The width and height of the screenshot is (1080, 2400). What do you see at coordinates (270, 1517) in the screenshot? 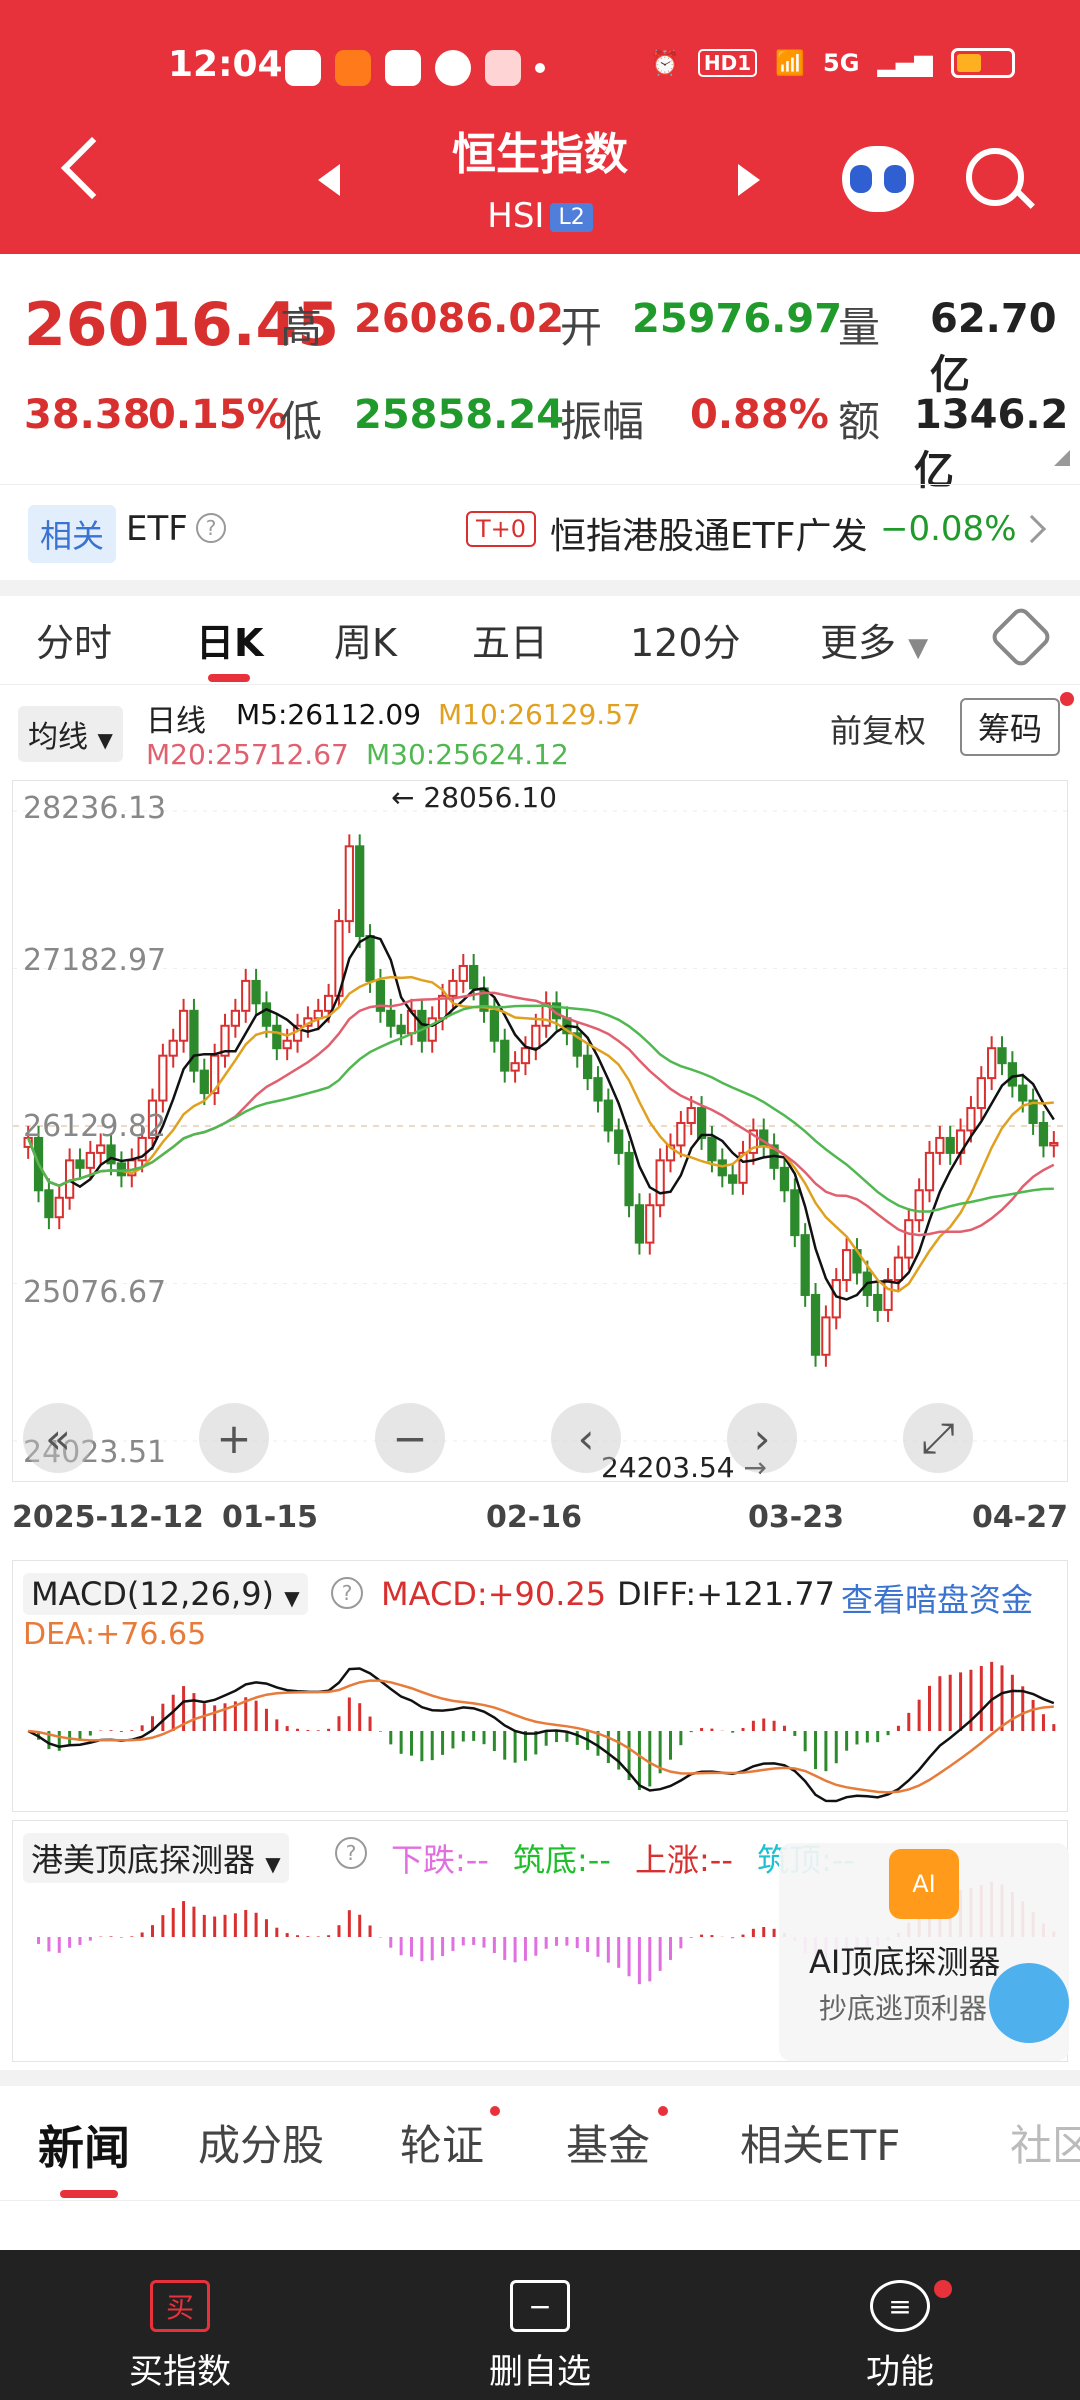
I see `x-label-1: 01-15` at bounding box center [270, 1517].